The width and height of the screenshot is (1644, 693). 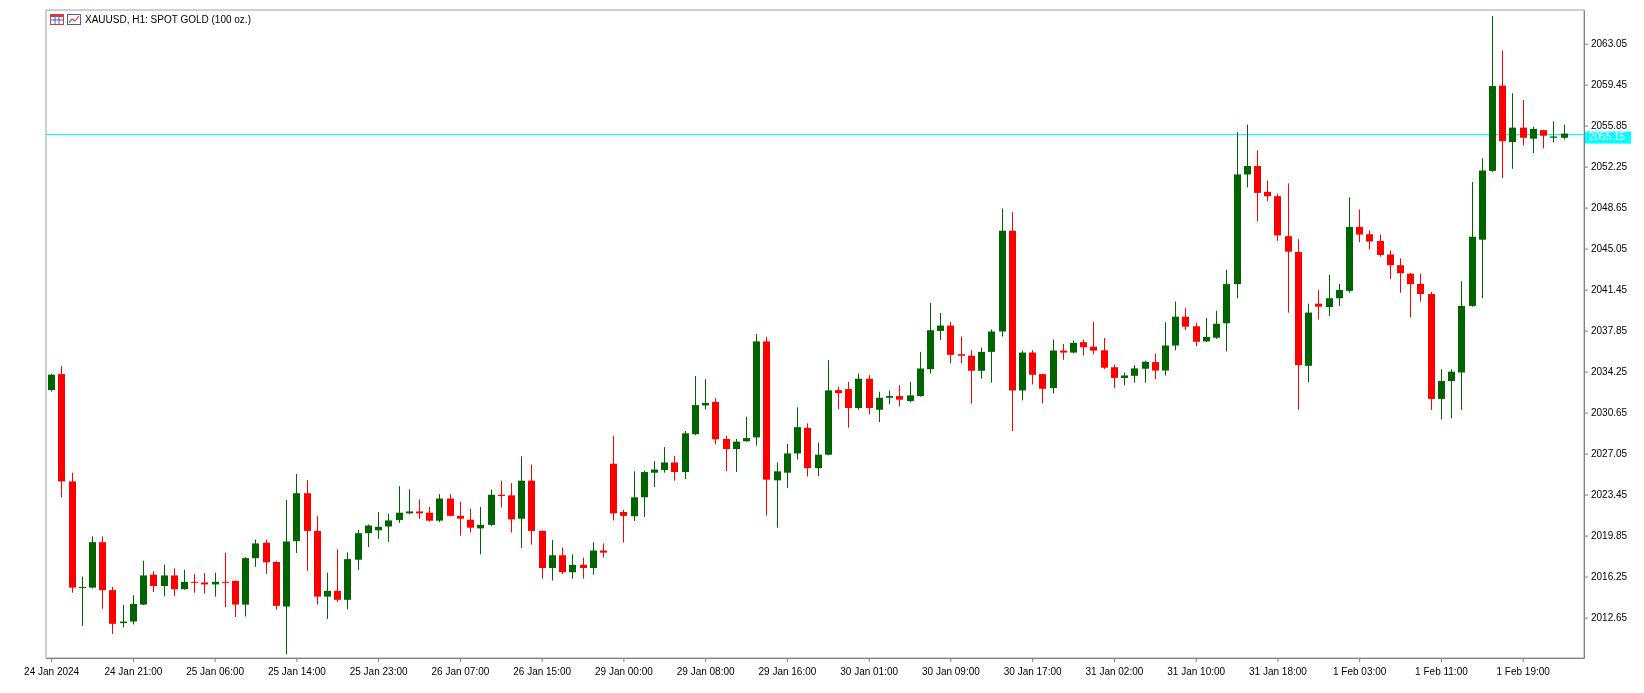 I want to click on x-tick-label: 24 Jan 2024, so click(x=52, y=671).